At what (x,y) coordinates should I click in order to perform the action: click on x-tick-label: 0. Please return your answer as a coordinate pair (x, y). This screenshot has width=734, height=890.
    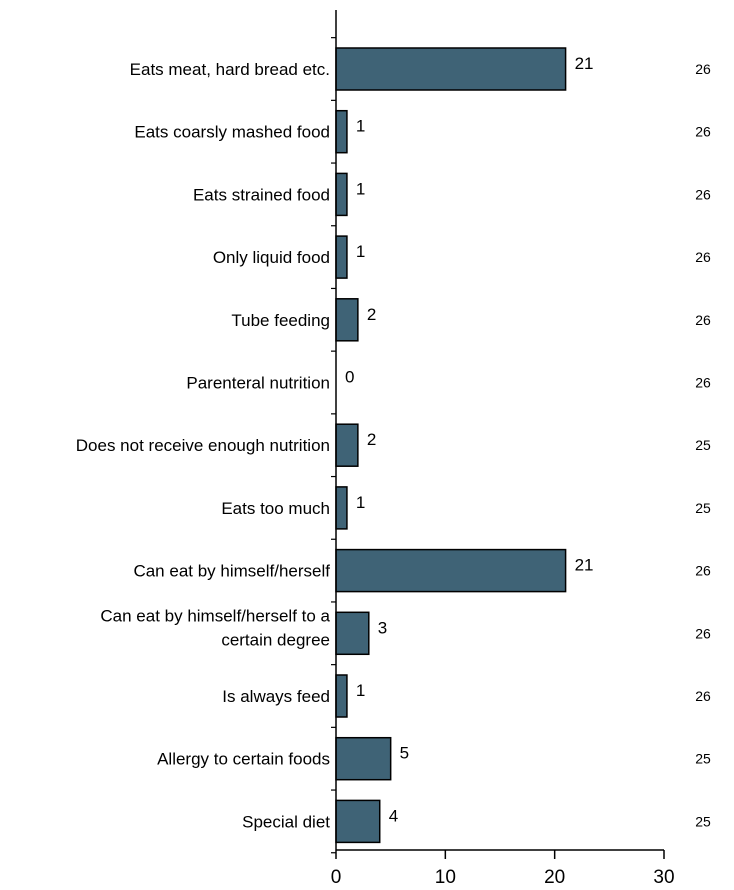
    Looking at the image, I should click on (336, 877).